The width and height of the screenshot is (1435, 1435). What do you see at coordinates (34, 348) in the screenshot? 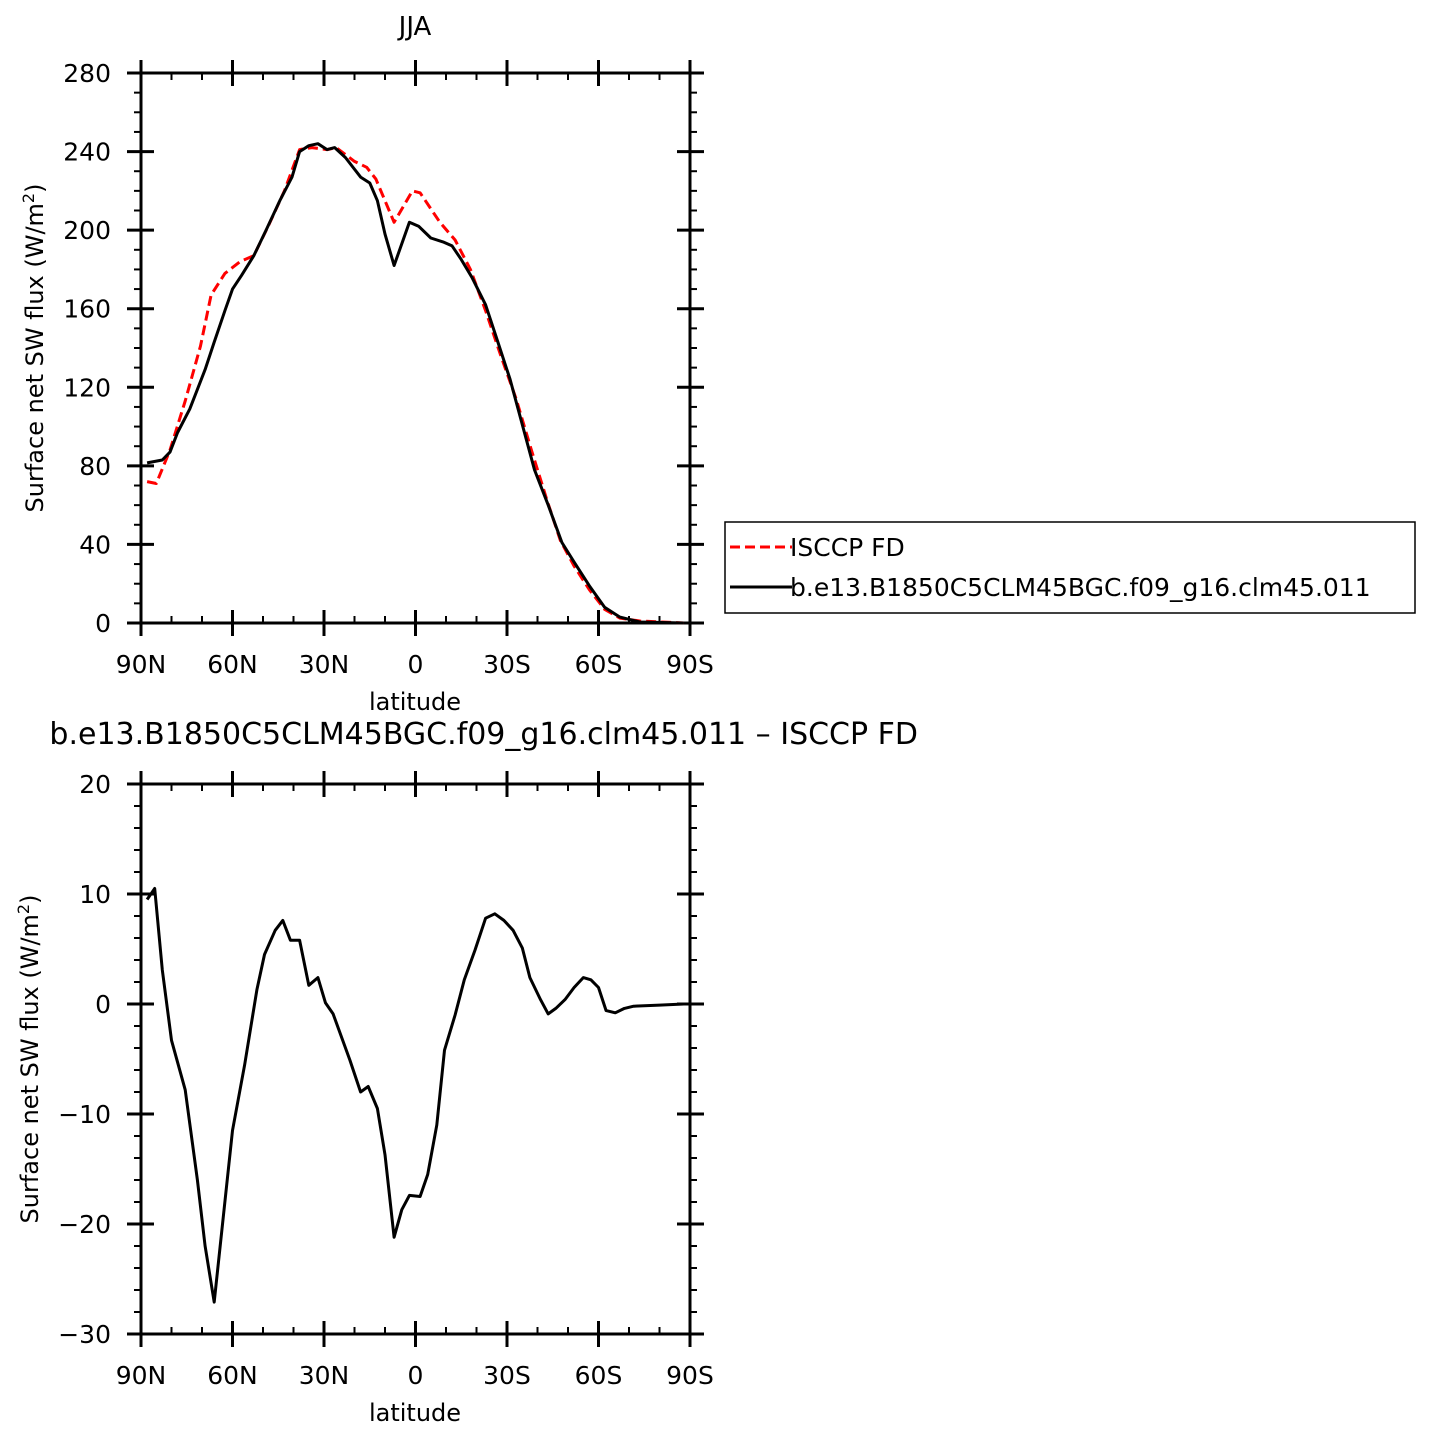
I see `top-y-axis-label: Surface net SW flux (W/m2)` at bounding box center [34, 348].